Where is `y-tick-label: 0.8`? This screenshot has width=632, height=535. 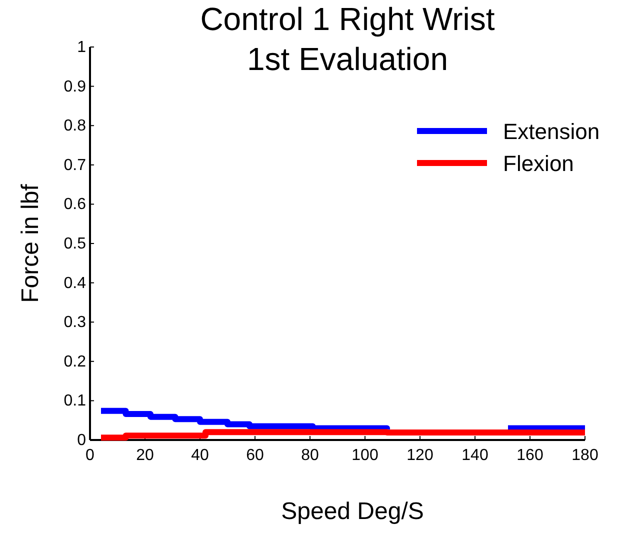 y-tick-label: 0.8 is located at coordinates (75, 126).